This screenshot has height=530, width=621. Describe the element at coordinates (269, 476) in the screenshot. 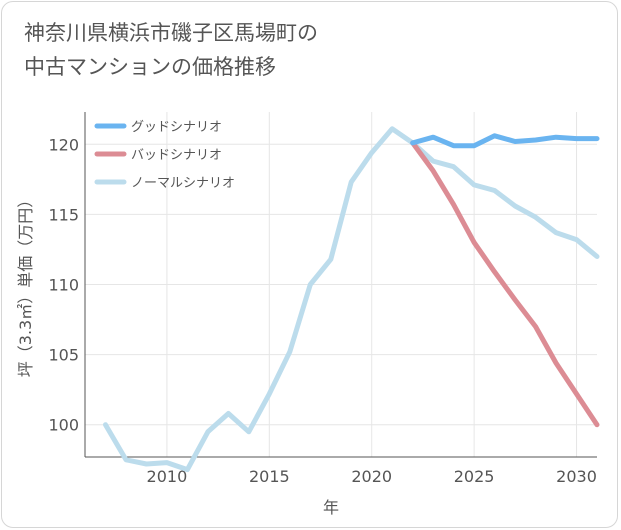

I see `x-tick-label-2015: 2015` at that location.